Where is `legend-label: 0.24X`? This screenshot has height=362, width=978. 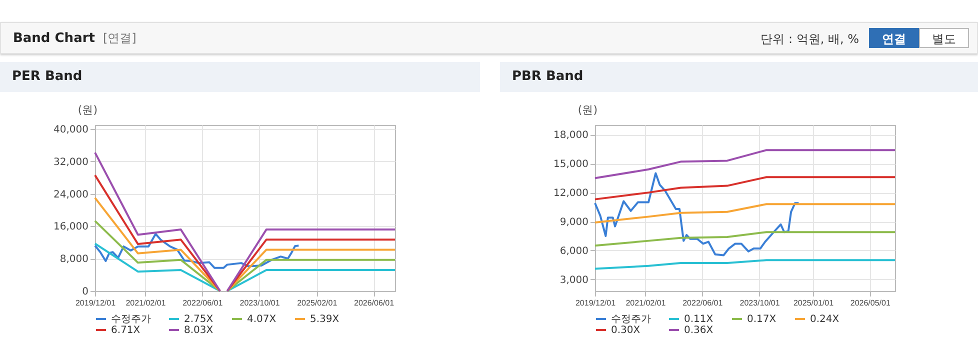 legend-label: 0.24X is located at coordinates (825, 319).